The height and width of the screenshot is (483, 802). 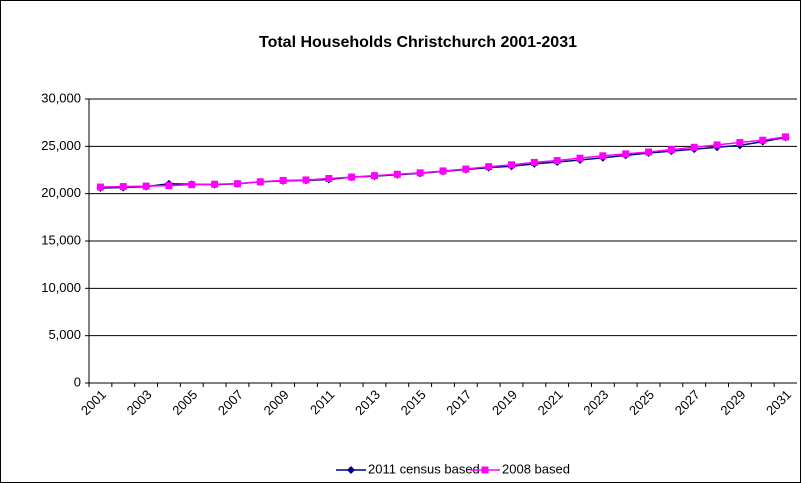 What do you see at coordinates (61, 239) in the screenshot?
I see `y-tick-label: 15,000` at bounding box center [61, 239].